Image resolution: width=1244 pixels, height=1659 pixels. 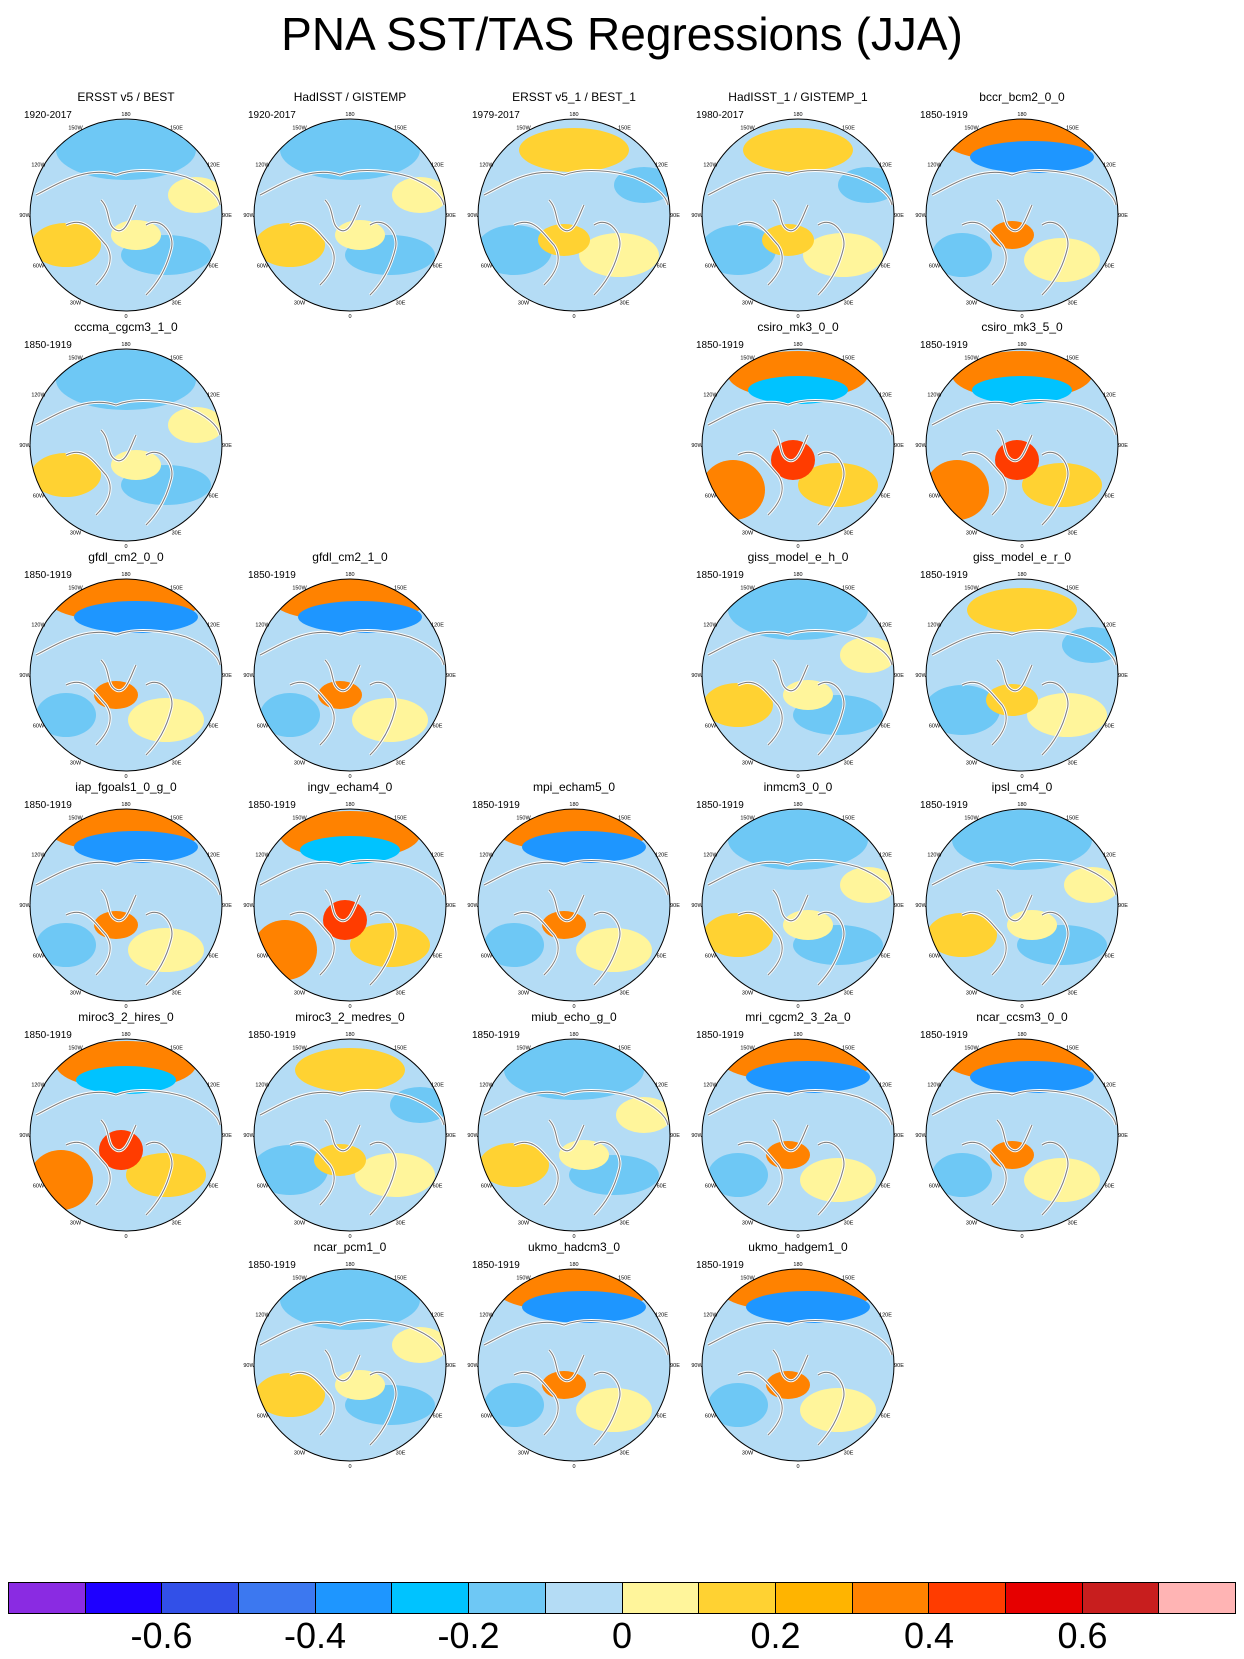 I want to click on panel-title: gfdl_cm2_1_0, so click(x=350, y=557).